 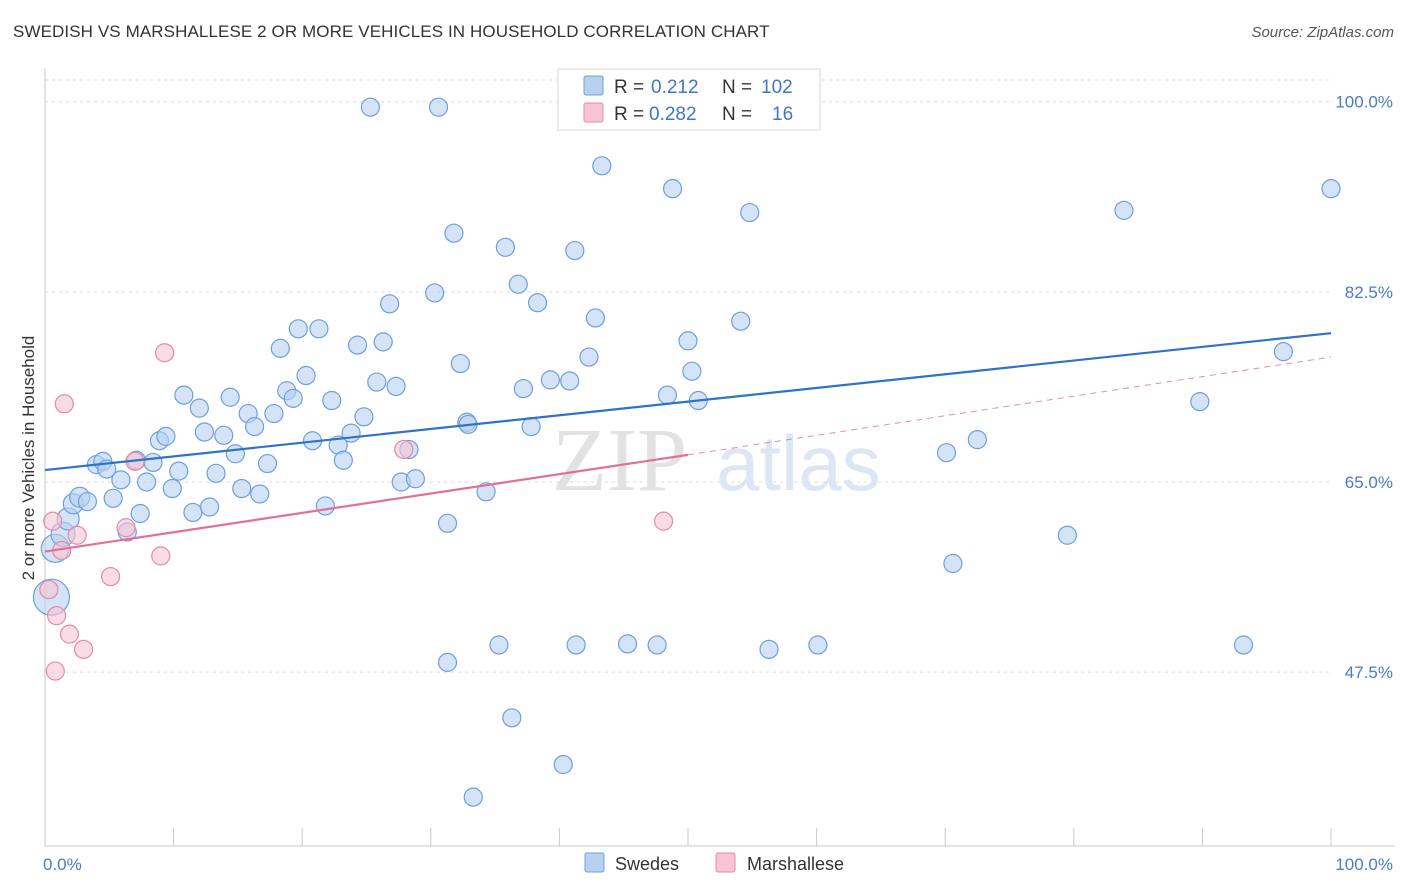 I want to click on marshallese-r-label: R =, so click(x=629, y=114).